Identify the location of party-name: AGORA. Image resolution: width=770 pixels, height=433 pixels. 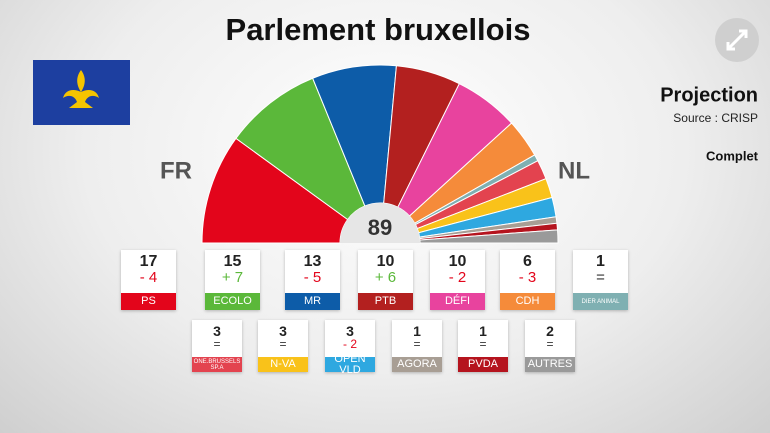
(417, 364).